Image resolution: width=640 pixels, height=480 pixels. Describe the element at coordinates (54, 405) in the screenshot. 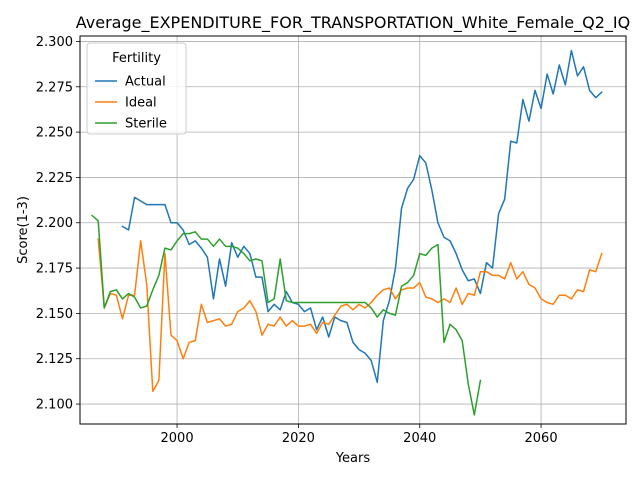

I see `y-tick-label: 2.100` at that location.